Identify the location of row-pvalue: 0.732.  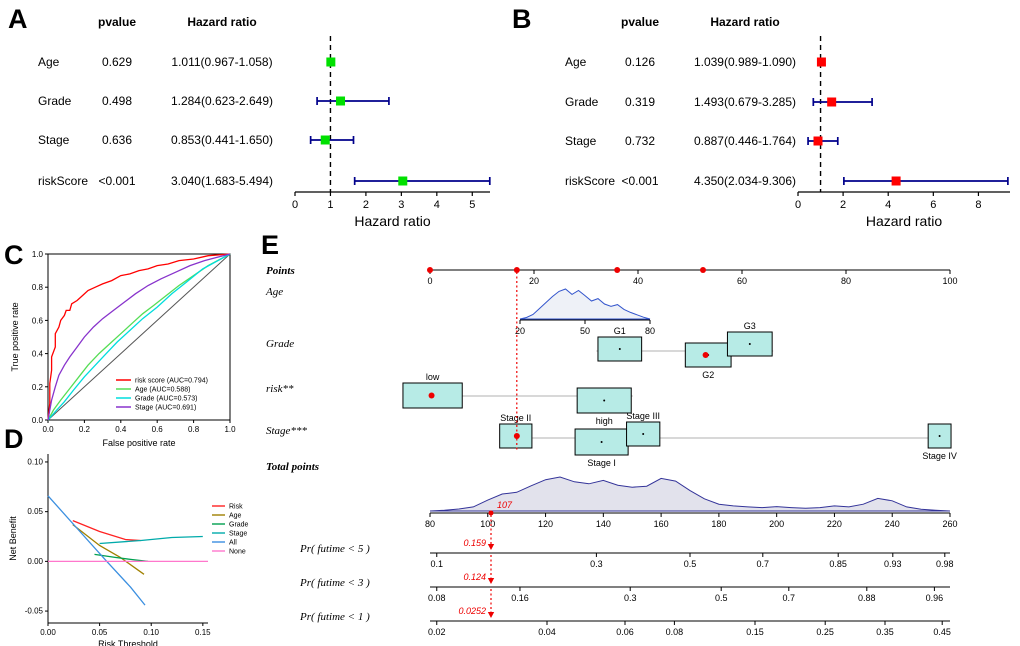
(640, 141).